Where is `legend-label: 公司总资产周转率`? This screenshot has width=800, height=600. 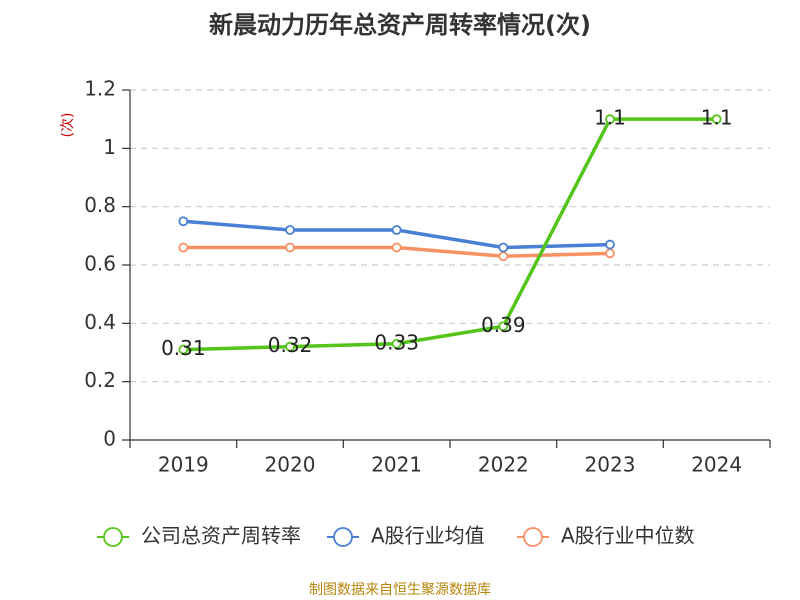 legend-label: 公司总资产周转率 is located at coordinates (221, 536).